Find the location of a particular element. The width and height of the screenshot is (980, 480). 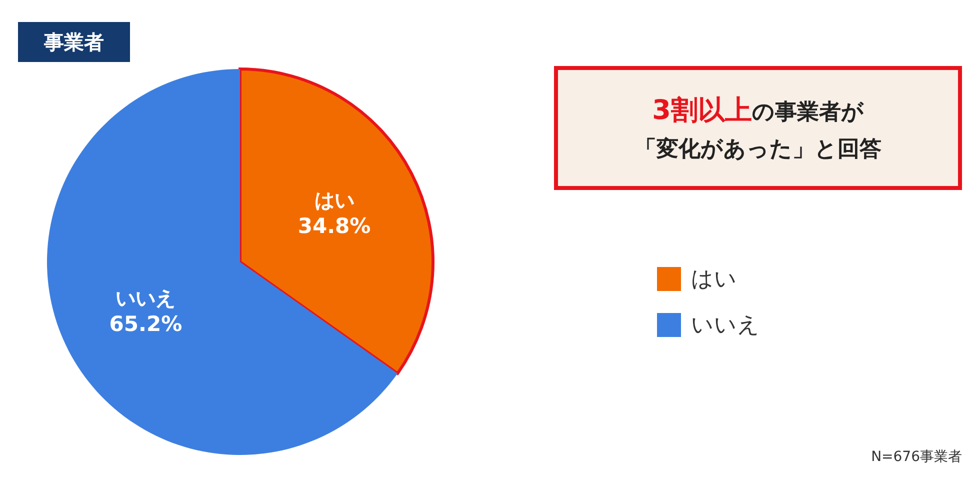

chart-title: 事業者 is located at coordinates (74, 42).